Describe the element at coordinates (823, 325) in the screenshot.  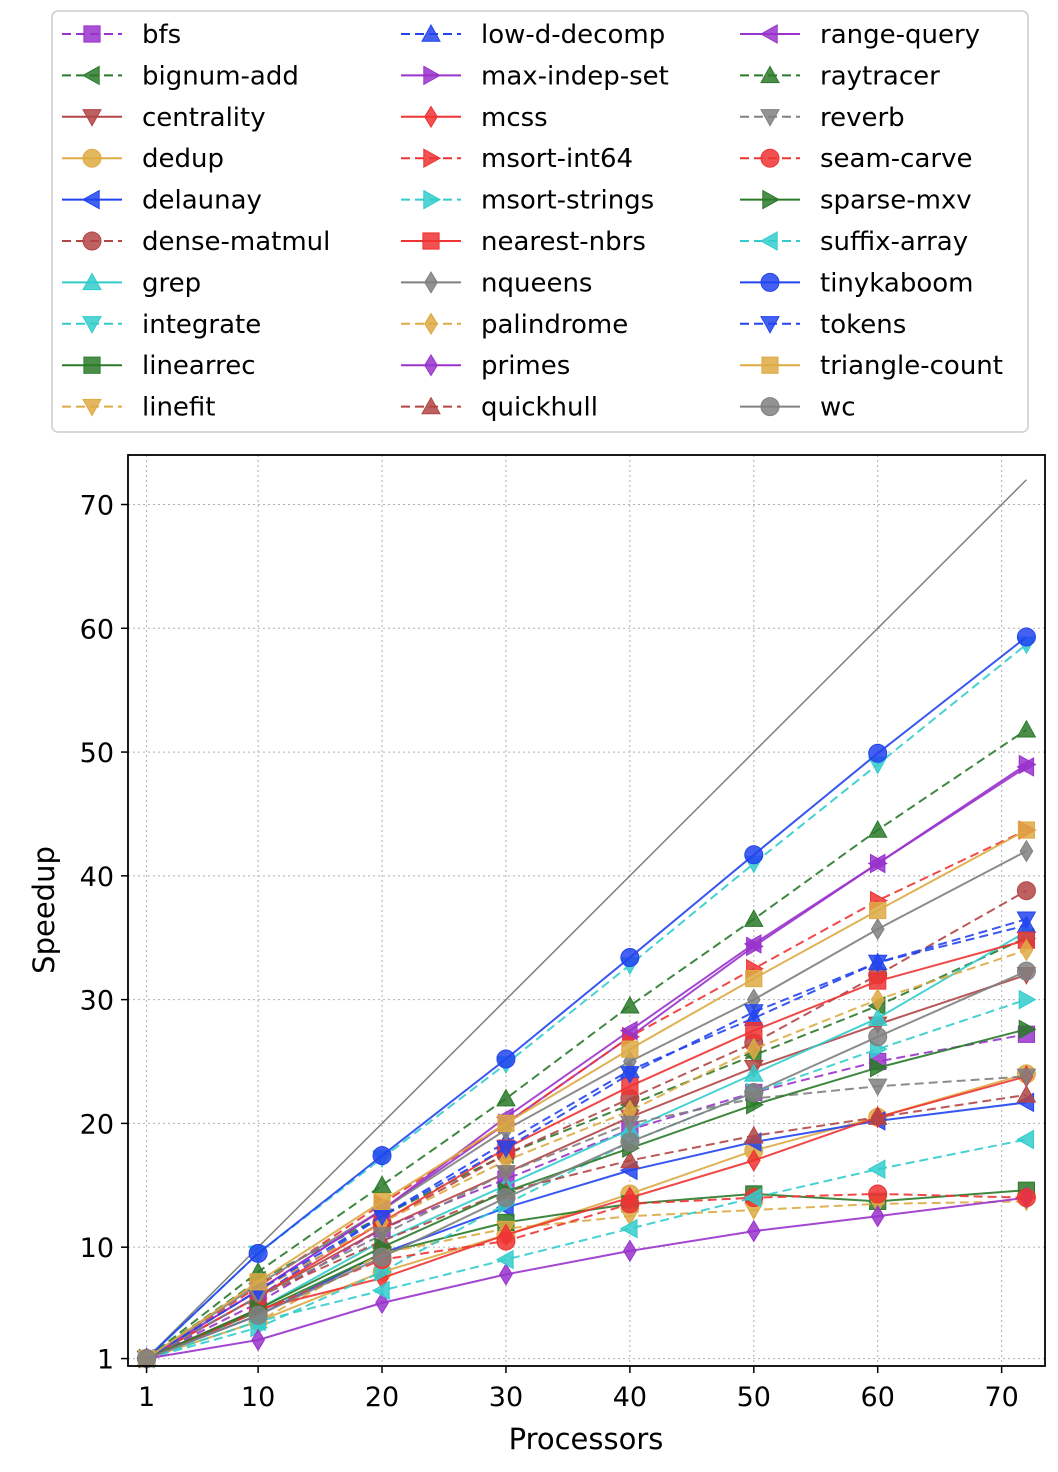
I see `legend-entry: tokens` at that location.